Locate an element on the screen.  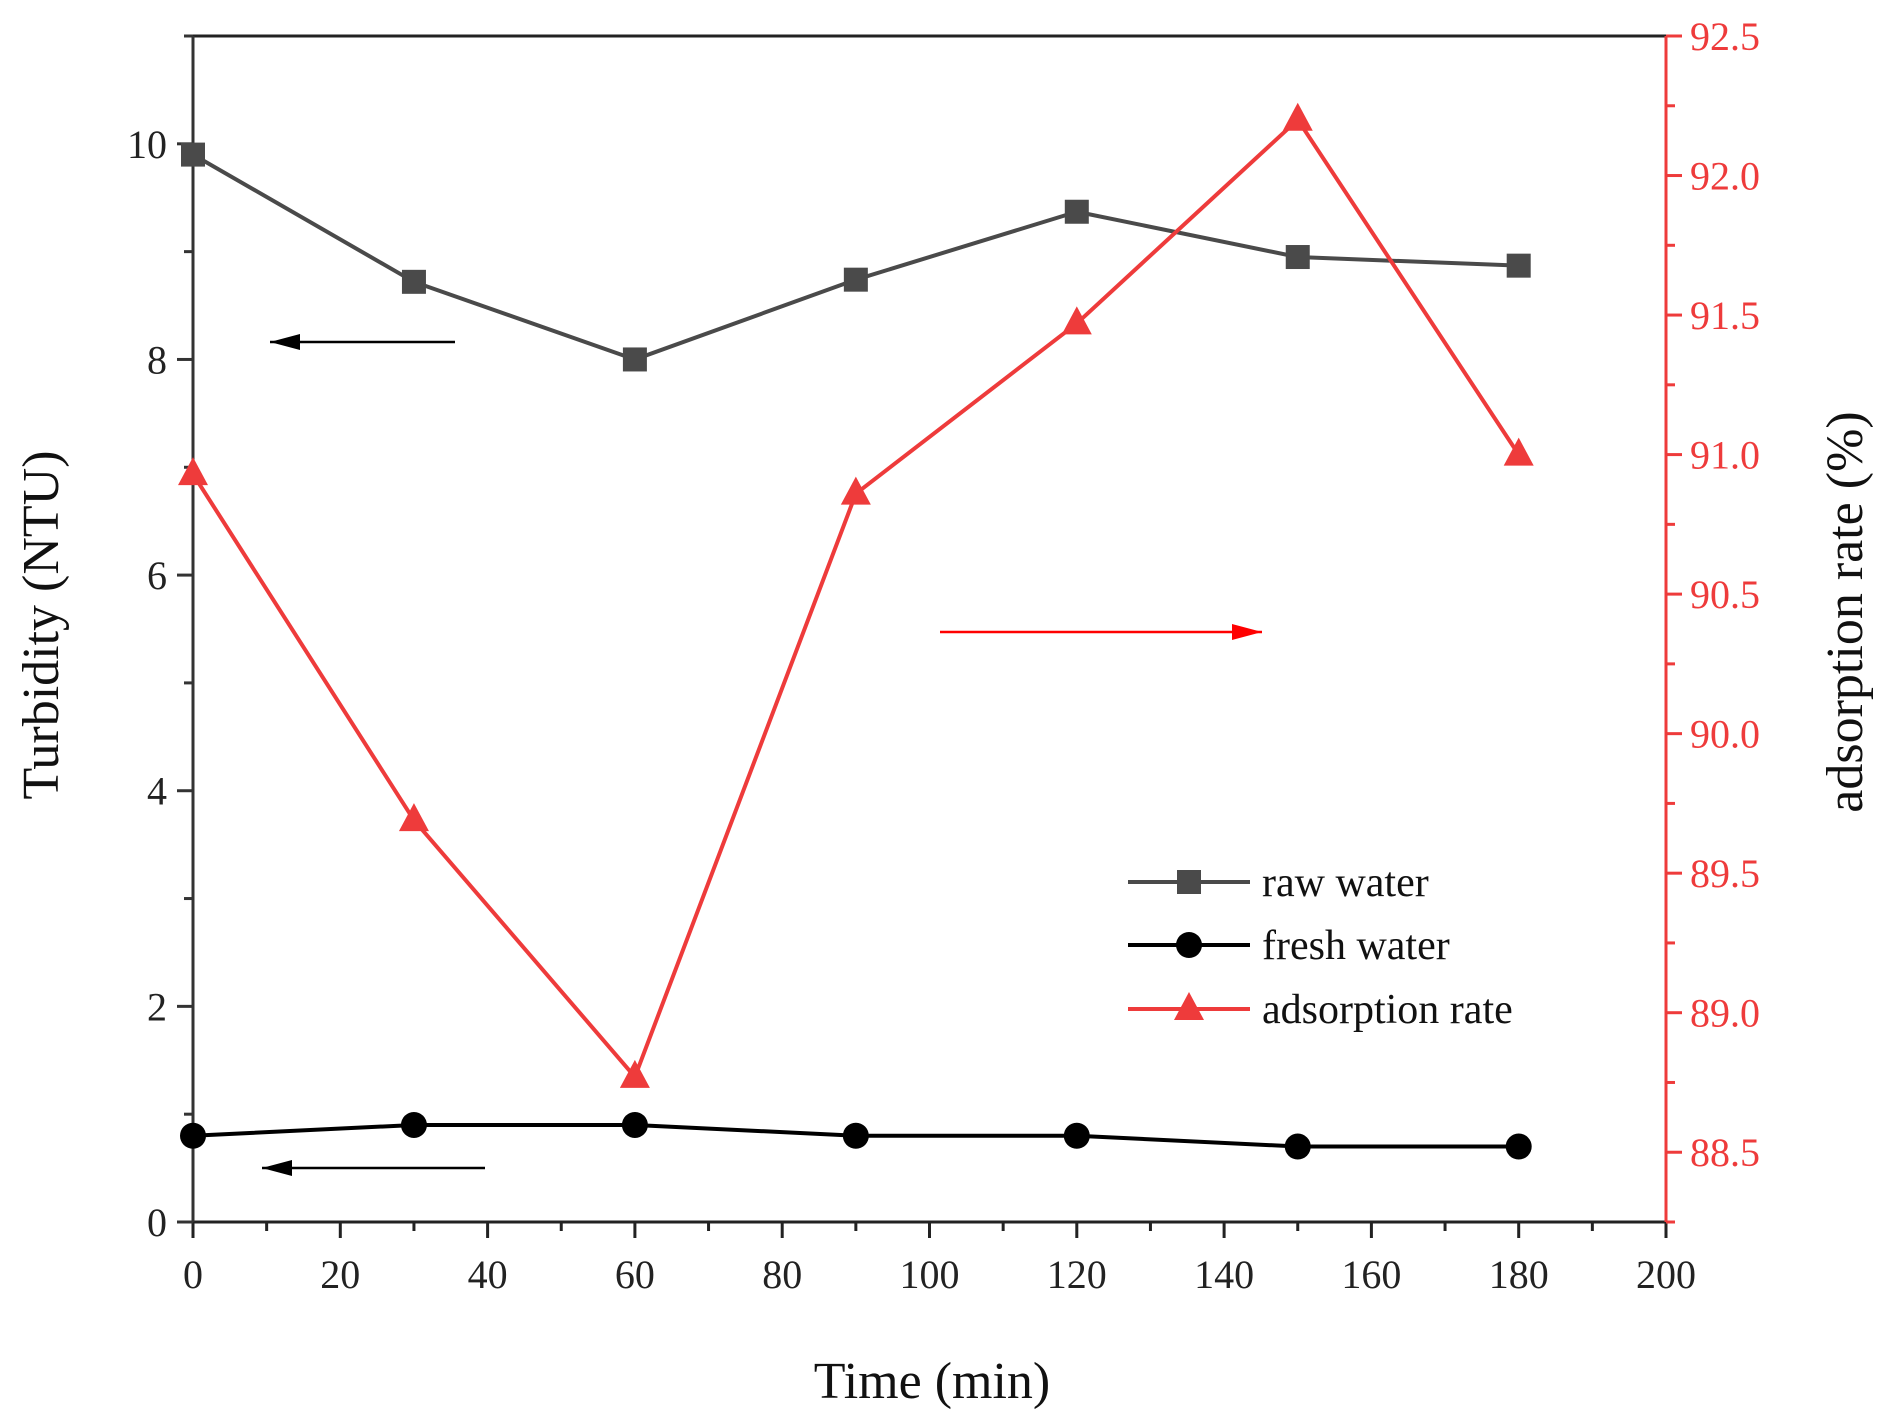
y-left-axis-title: Turbidity (NTU) is located at coordinates (41, 624).